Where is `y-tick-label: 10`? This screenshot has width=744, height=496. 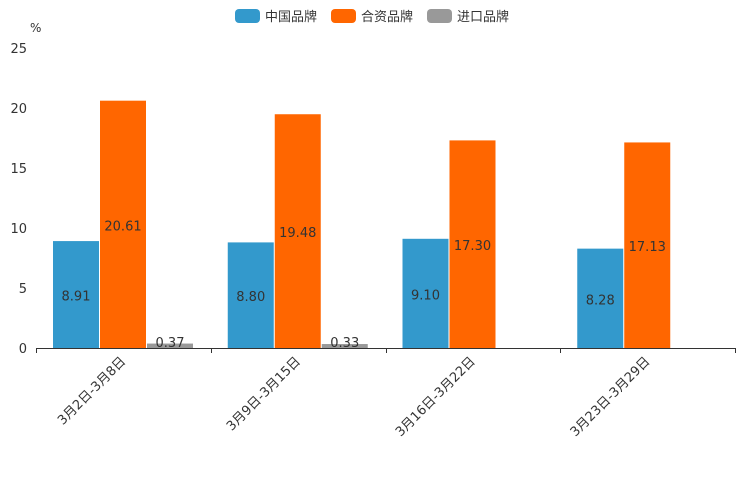 y-tick-label: 10 is located at coordinates (18, 229).